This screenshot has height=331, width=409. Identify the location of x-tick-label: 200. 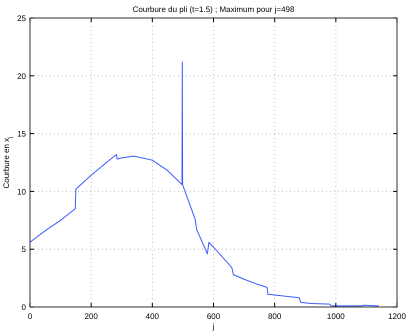
(91, 316).